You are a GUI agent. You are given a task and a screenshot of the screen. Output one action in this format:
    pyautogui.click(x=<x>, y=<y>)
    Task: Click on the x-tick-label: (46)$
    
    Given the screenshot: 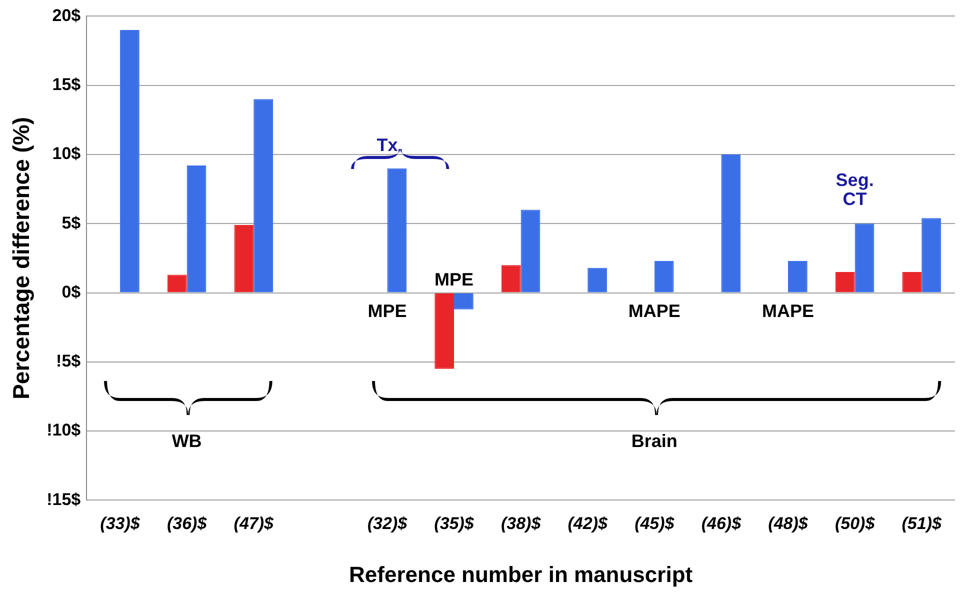 What is the action you would take?
    pyautogui.click(x=721, y=524)
    